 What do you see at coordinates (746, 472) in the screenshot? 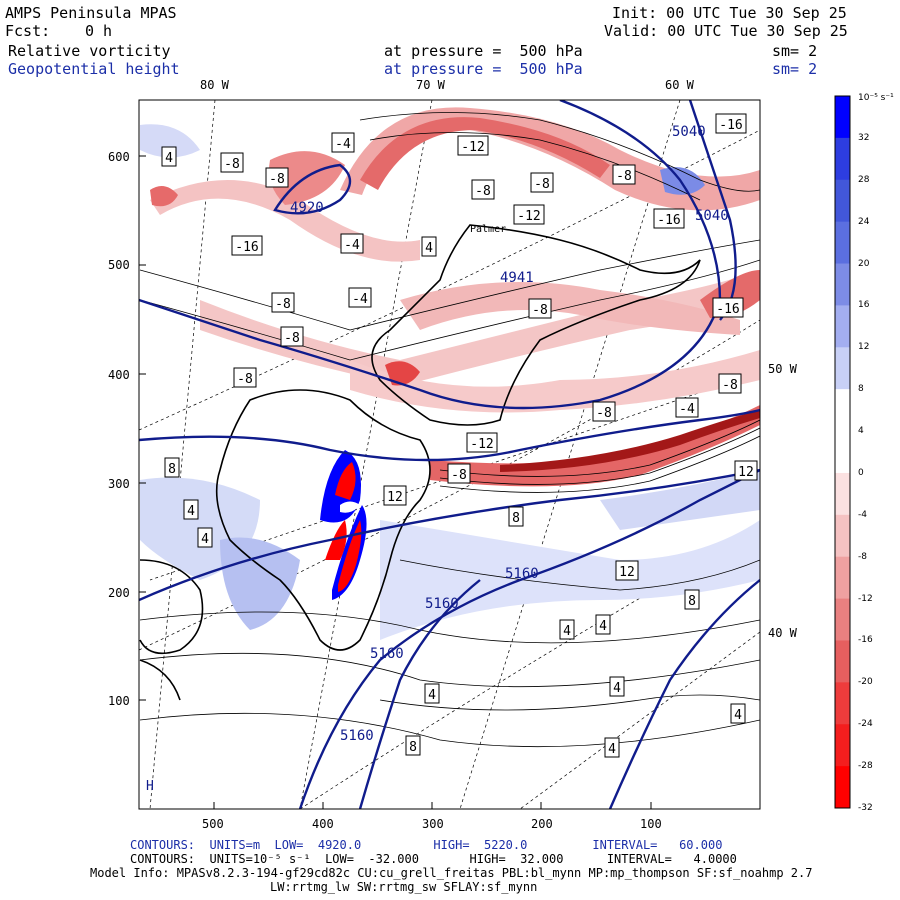
I see `svg-text: 12` at bounding box center [746, 472].